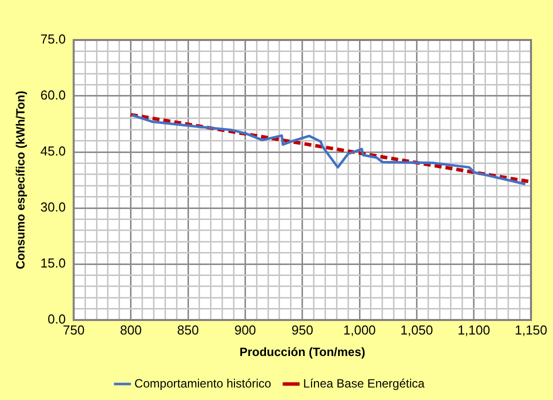 The image size is (553, 400). Describe the element at coordinates (364, 383) in the screenshot. I see `legend-label: Línea Base Energética` at that location.